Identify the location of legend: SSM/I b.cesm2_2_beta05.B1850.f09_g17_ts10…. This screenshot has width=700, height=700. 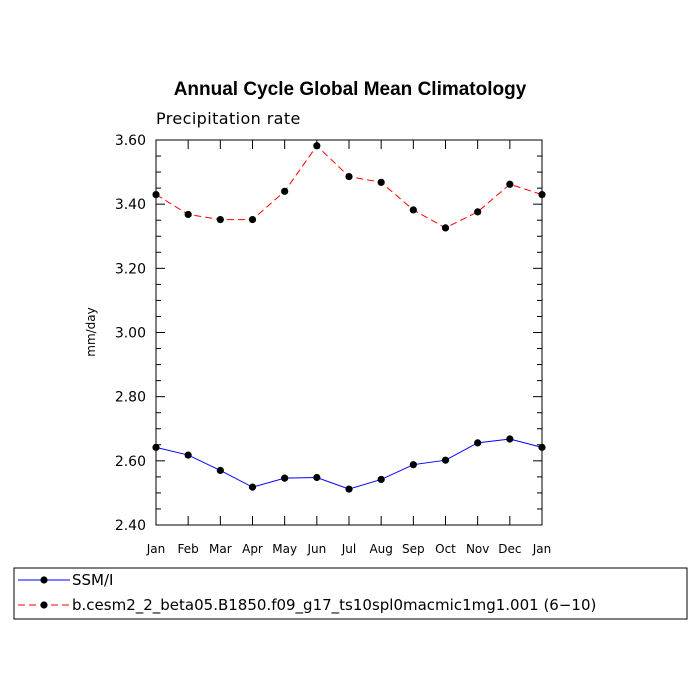
(350, 593).